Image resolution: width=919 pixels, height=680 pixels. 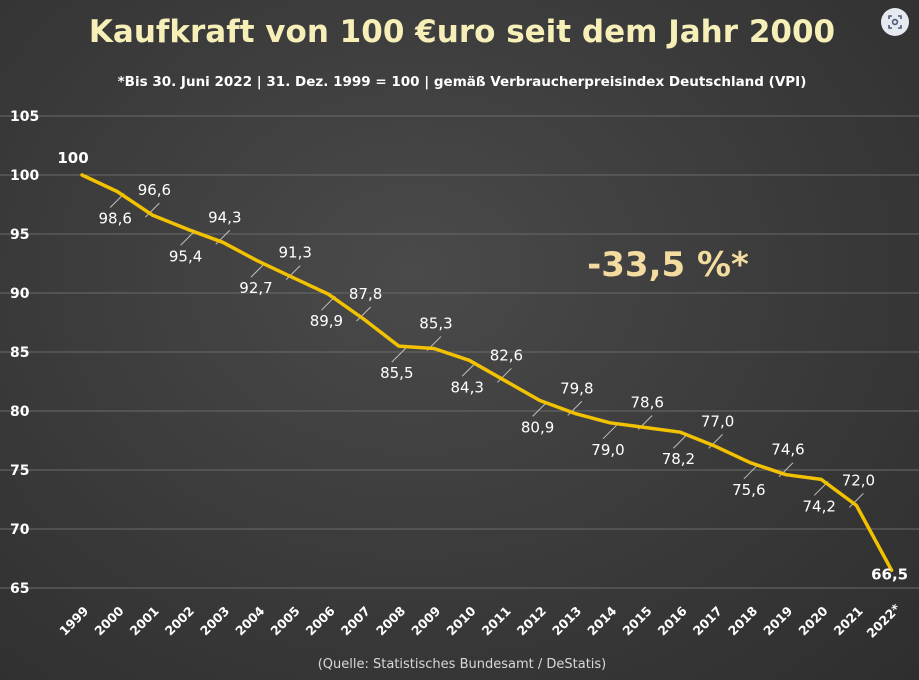 What do you see at coordinates (108, 620) in the screenshot?
I see `x-tick-label: 2000` at bounding box center [108, 620].